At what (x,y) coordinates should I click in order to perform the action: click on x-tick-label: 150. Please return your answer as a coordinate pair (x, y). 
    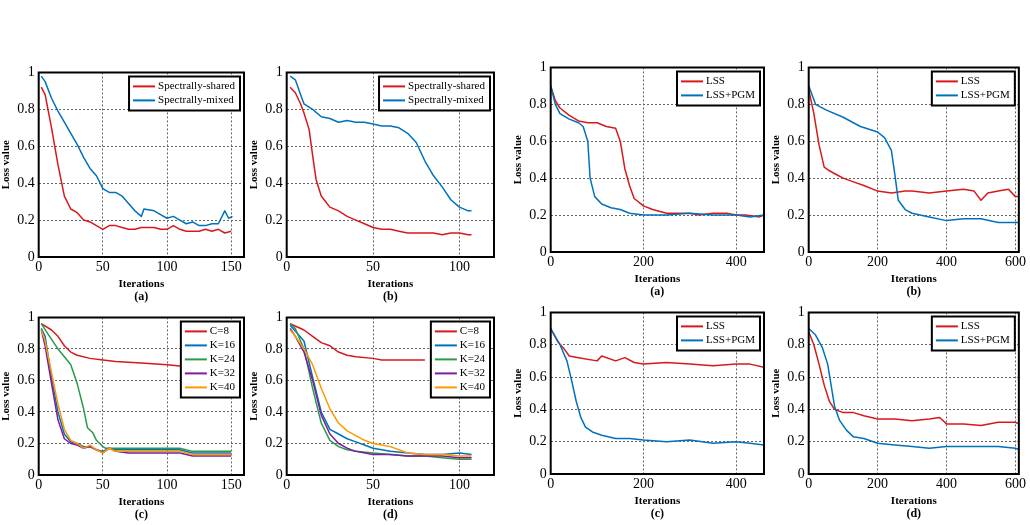
    Looking at the image, I should click on (231, 485).